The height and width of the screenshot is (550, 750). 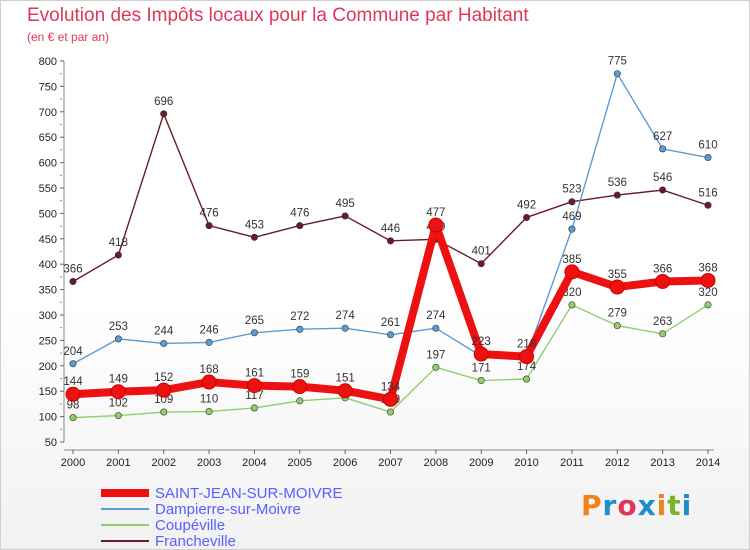 I want to click on data-label: 418, so click(x=118, y=243).